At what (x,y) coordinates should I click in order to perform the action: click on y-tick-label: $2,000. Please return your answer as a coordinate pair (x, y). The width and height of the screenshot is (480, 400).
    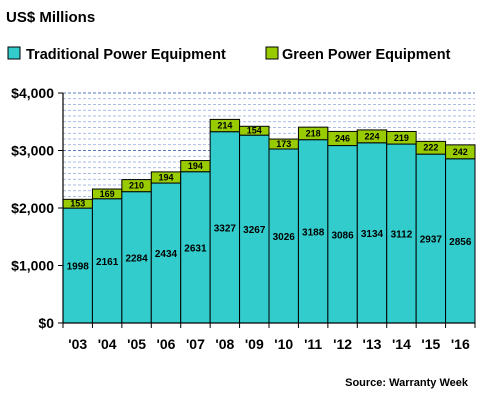
    Looking at the image, I should click on (32, 208).